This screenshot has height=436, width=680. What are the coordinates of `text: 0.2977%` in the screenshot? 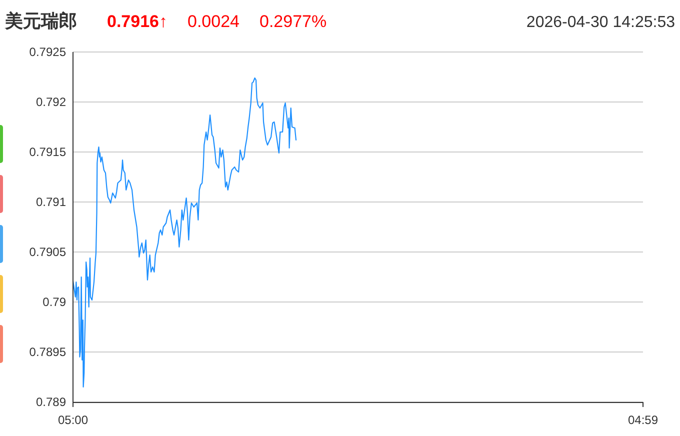 It's located at (293, 21).